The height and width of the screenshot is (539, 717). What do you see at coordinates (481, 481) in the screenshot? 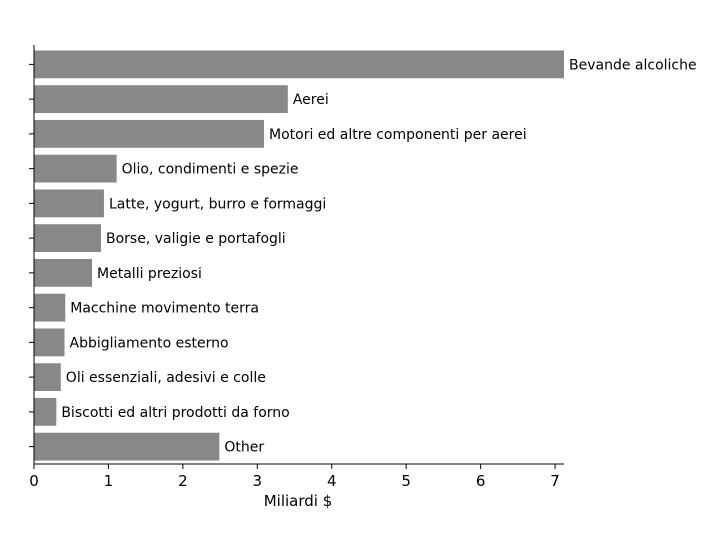
I see `x-tick-label: 6` at bounding box center [481, 481].